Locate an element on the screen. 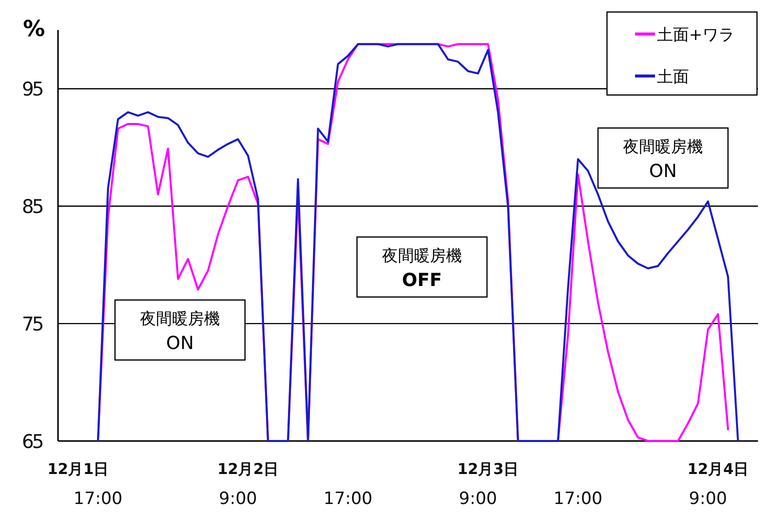  legend-label: 土面 is located at coordinates (673, 76).